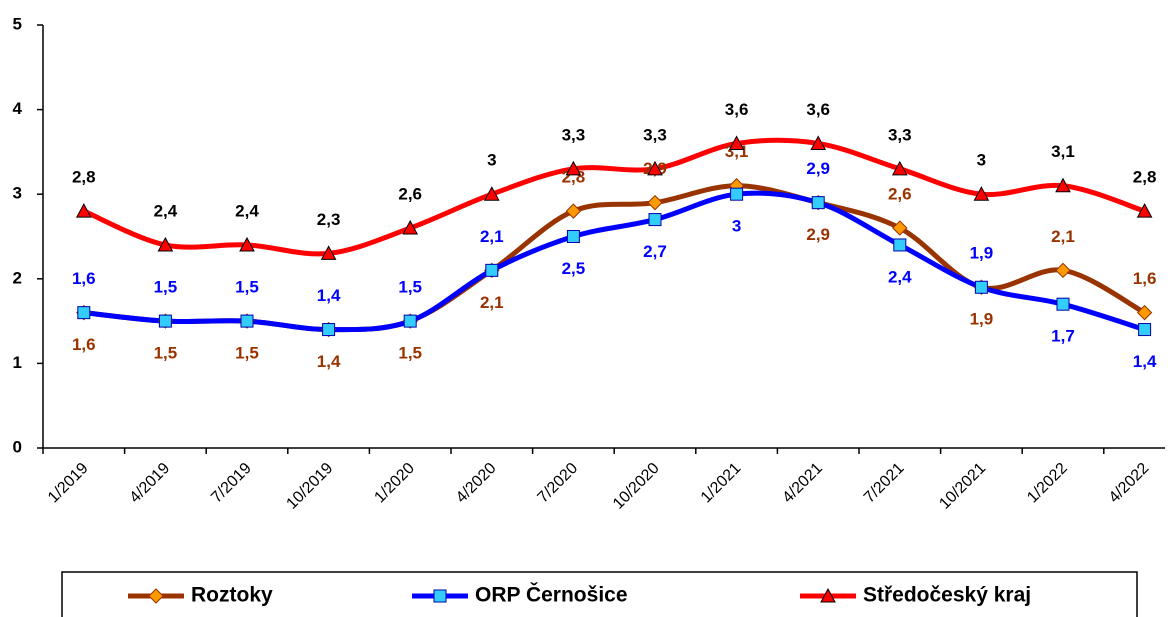  What do you see at coordinates (17, 277) in the screenshot?
I see `y-tick-label: 2` at bounding box center [17, 277].